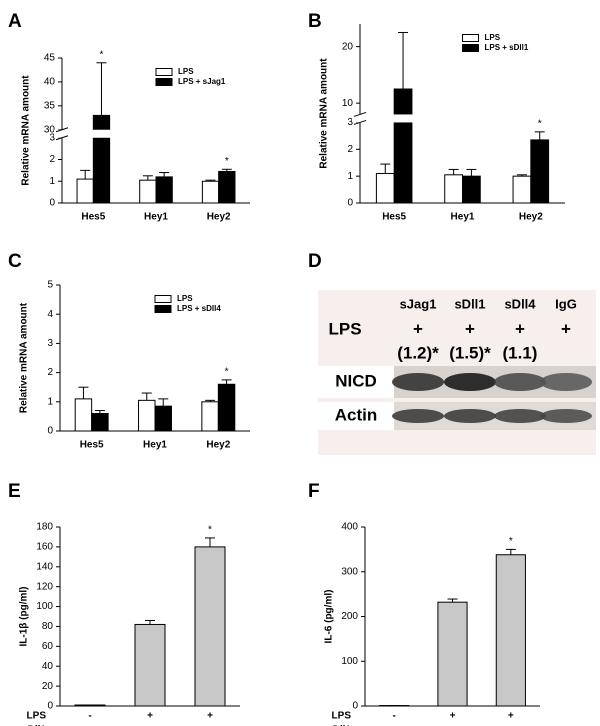  I want to click on legend-label: LPS + sDll4, so click(199, 308).